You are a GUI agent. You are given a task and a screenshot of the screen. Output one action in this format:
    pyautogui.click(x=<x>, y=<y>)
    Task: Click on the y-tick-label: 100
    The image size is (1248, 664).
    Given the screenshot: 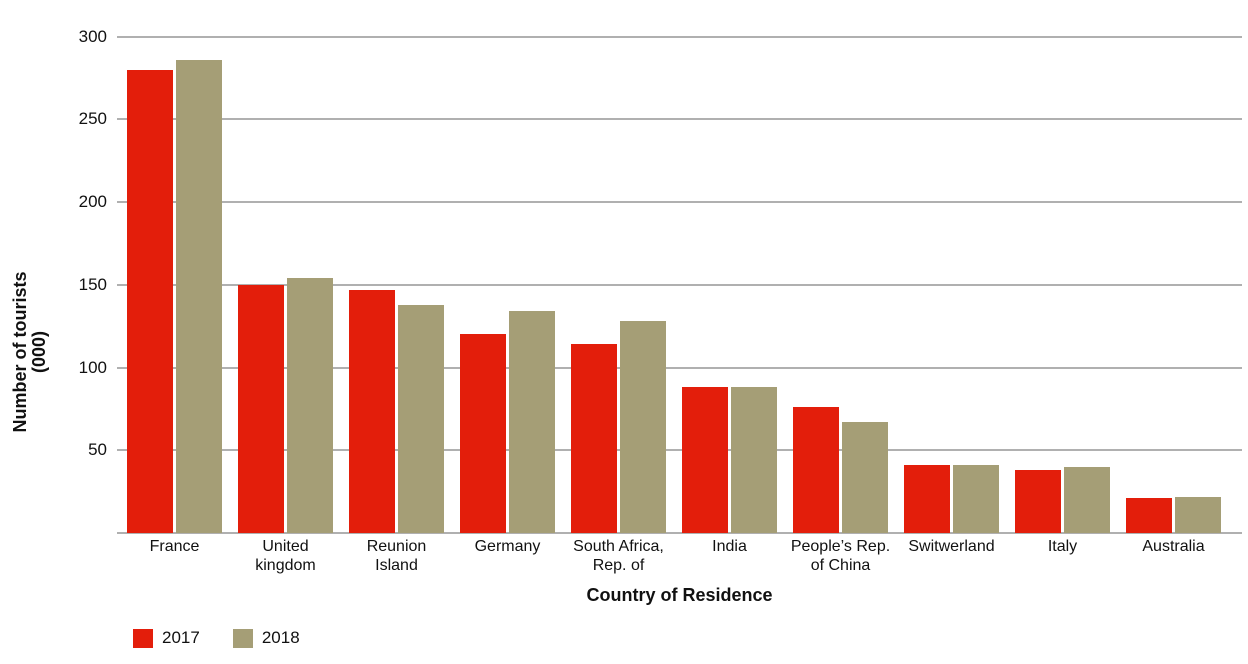 What is the action you would take?
    pyautogui.click(x=92, y=367)
    